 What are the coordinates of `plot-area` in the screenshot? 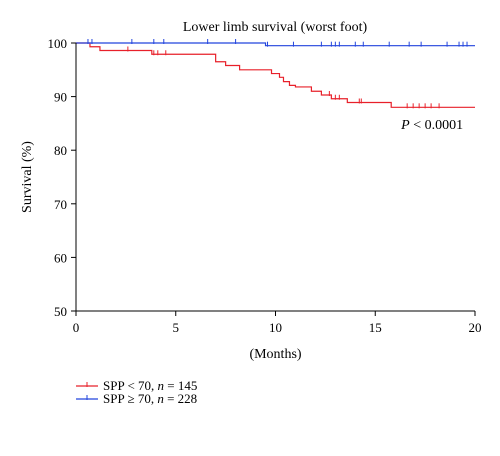 It's located at (275, 74).